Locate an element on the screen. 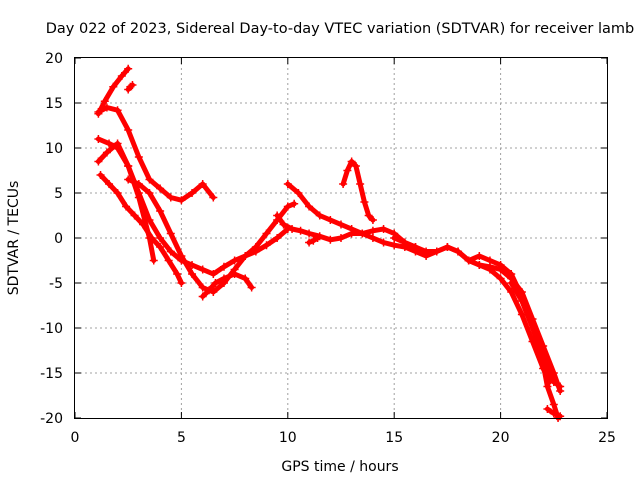  y-tick-label: -15 is located at coordinates (51, 374).